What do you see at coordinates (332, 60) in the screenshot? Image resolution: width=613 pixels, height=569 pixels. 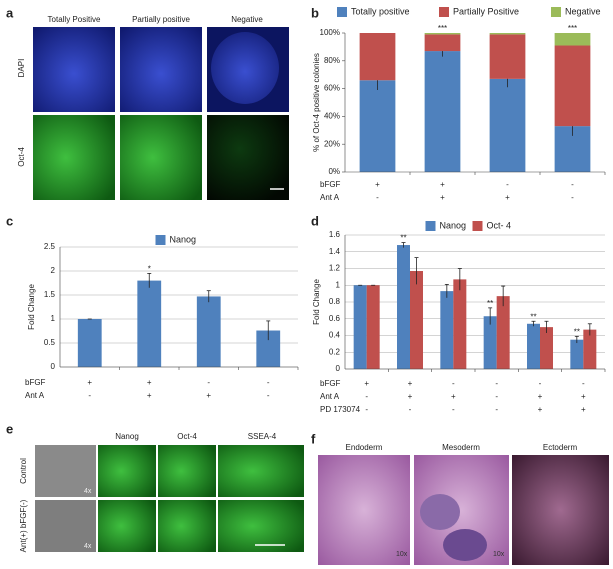 I see `y-tick-label: 80%` at bounding box center [332, 60].